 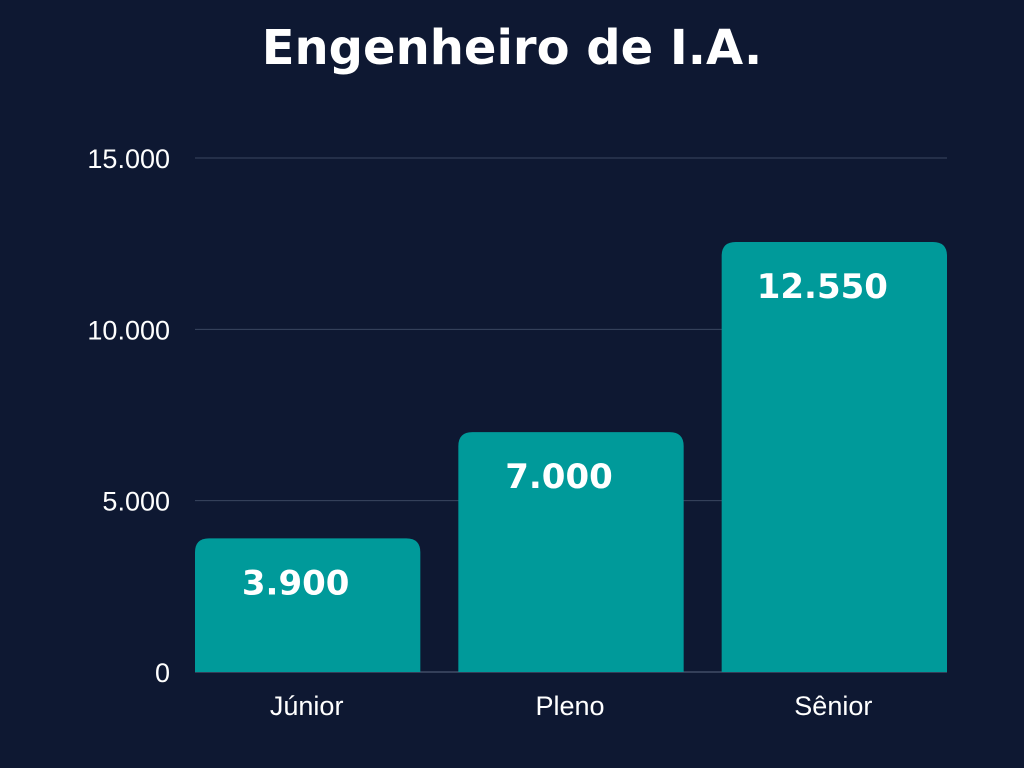 What do you see at coordinates (296, 583) in the screenshot?
I see `bar-value-label: 3.900` at bounding box center [296, 583].